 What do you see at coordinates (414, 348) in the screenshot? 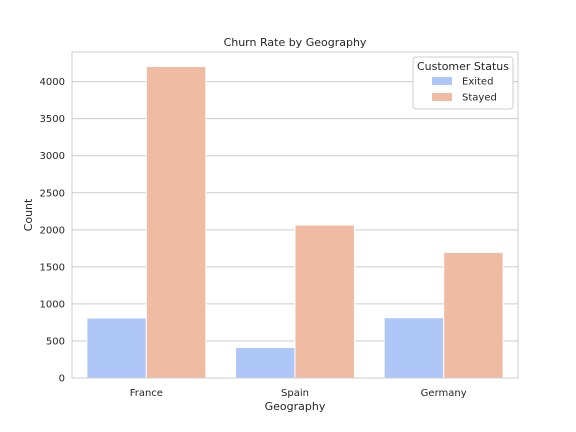
I see `bar-exited-germany` at bounding box center [414, 348].